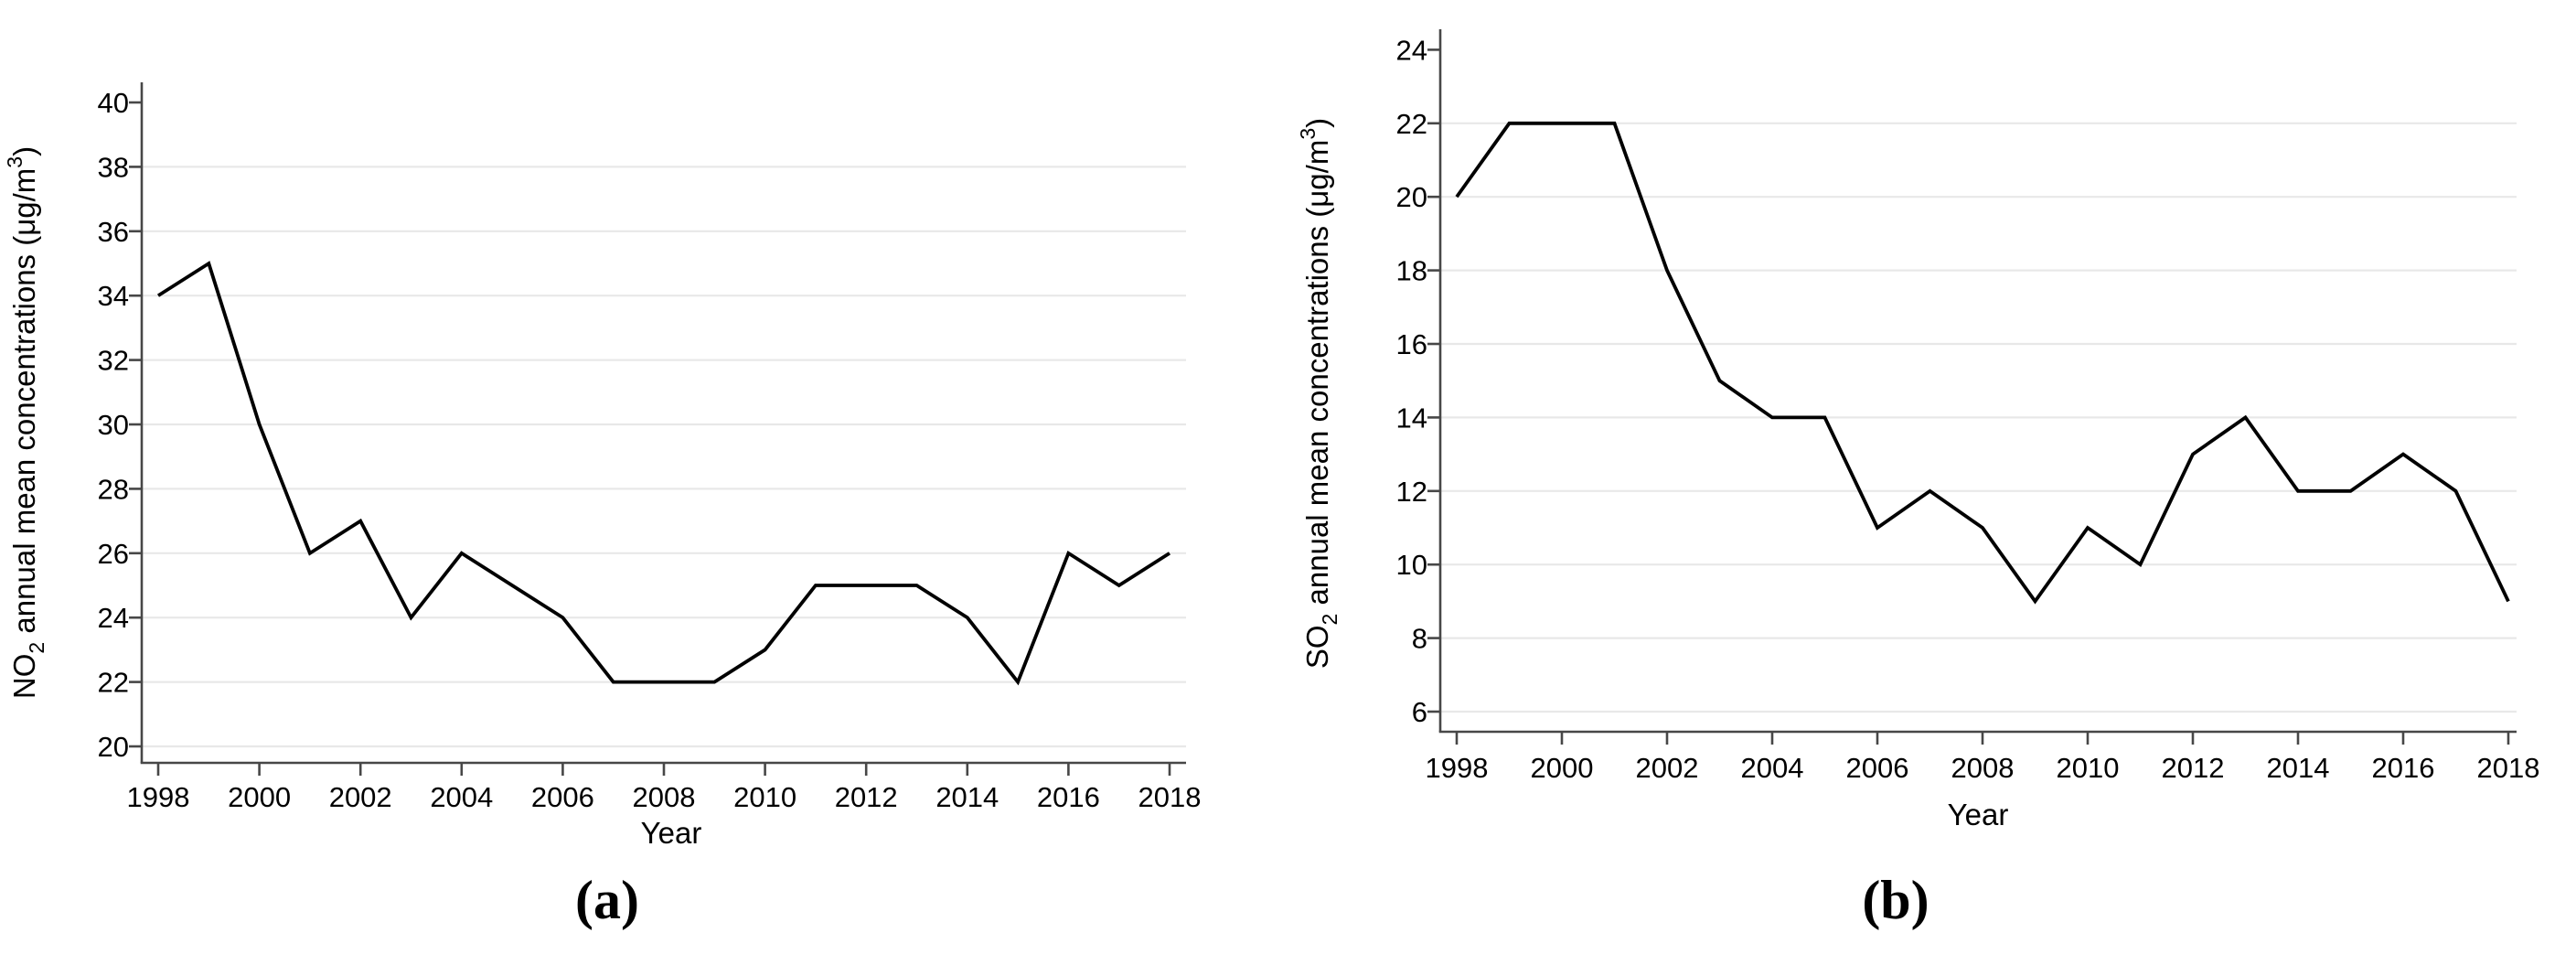 Image resolution: width=2576 pixels, height=965 pixels. Describe the element at coordinates (113, 425) in the screenshot. I see `y-tick-label: 30` at that location.